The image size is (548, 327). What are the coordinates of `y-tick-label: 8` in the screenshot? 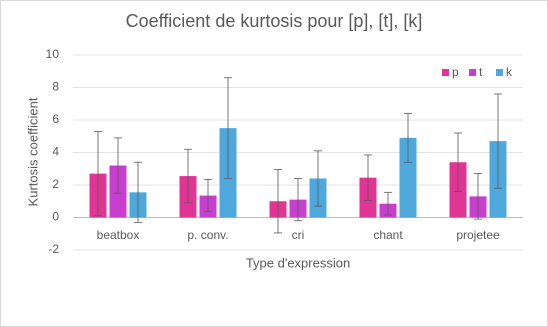 It's located at (55, 87).